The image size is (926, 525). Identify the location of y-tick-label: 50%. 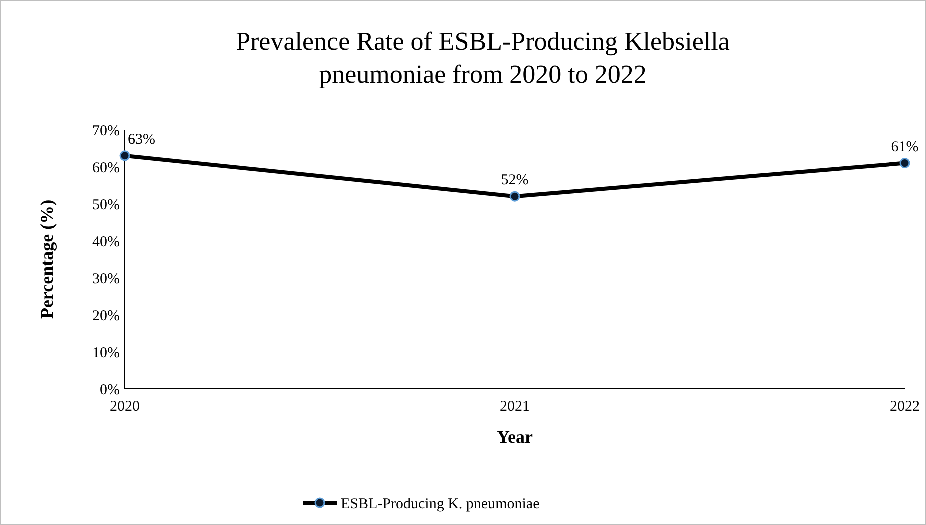
(106, 205).